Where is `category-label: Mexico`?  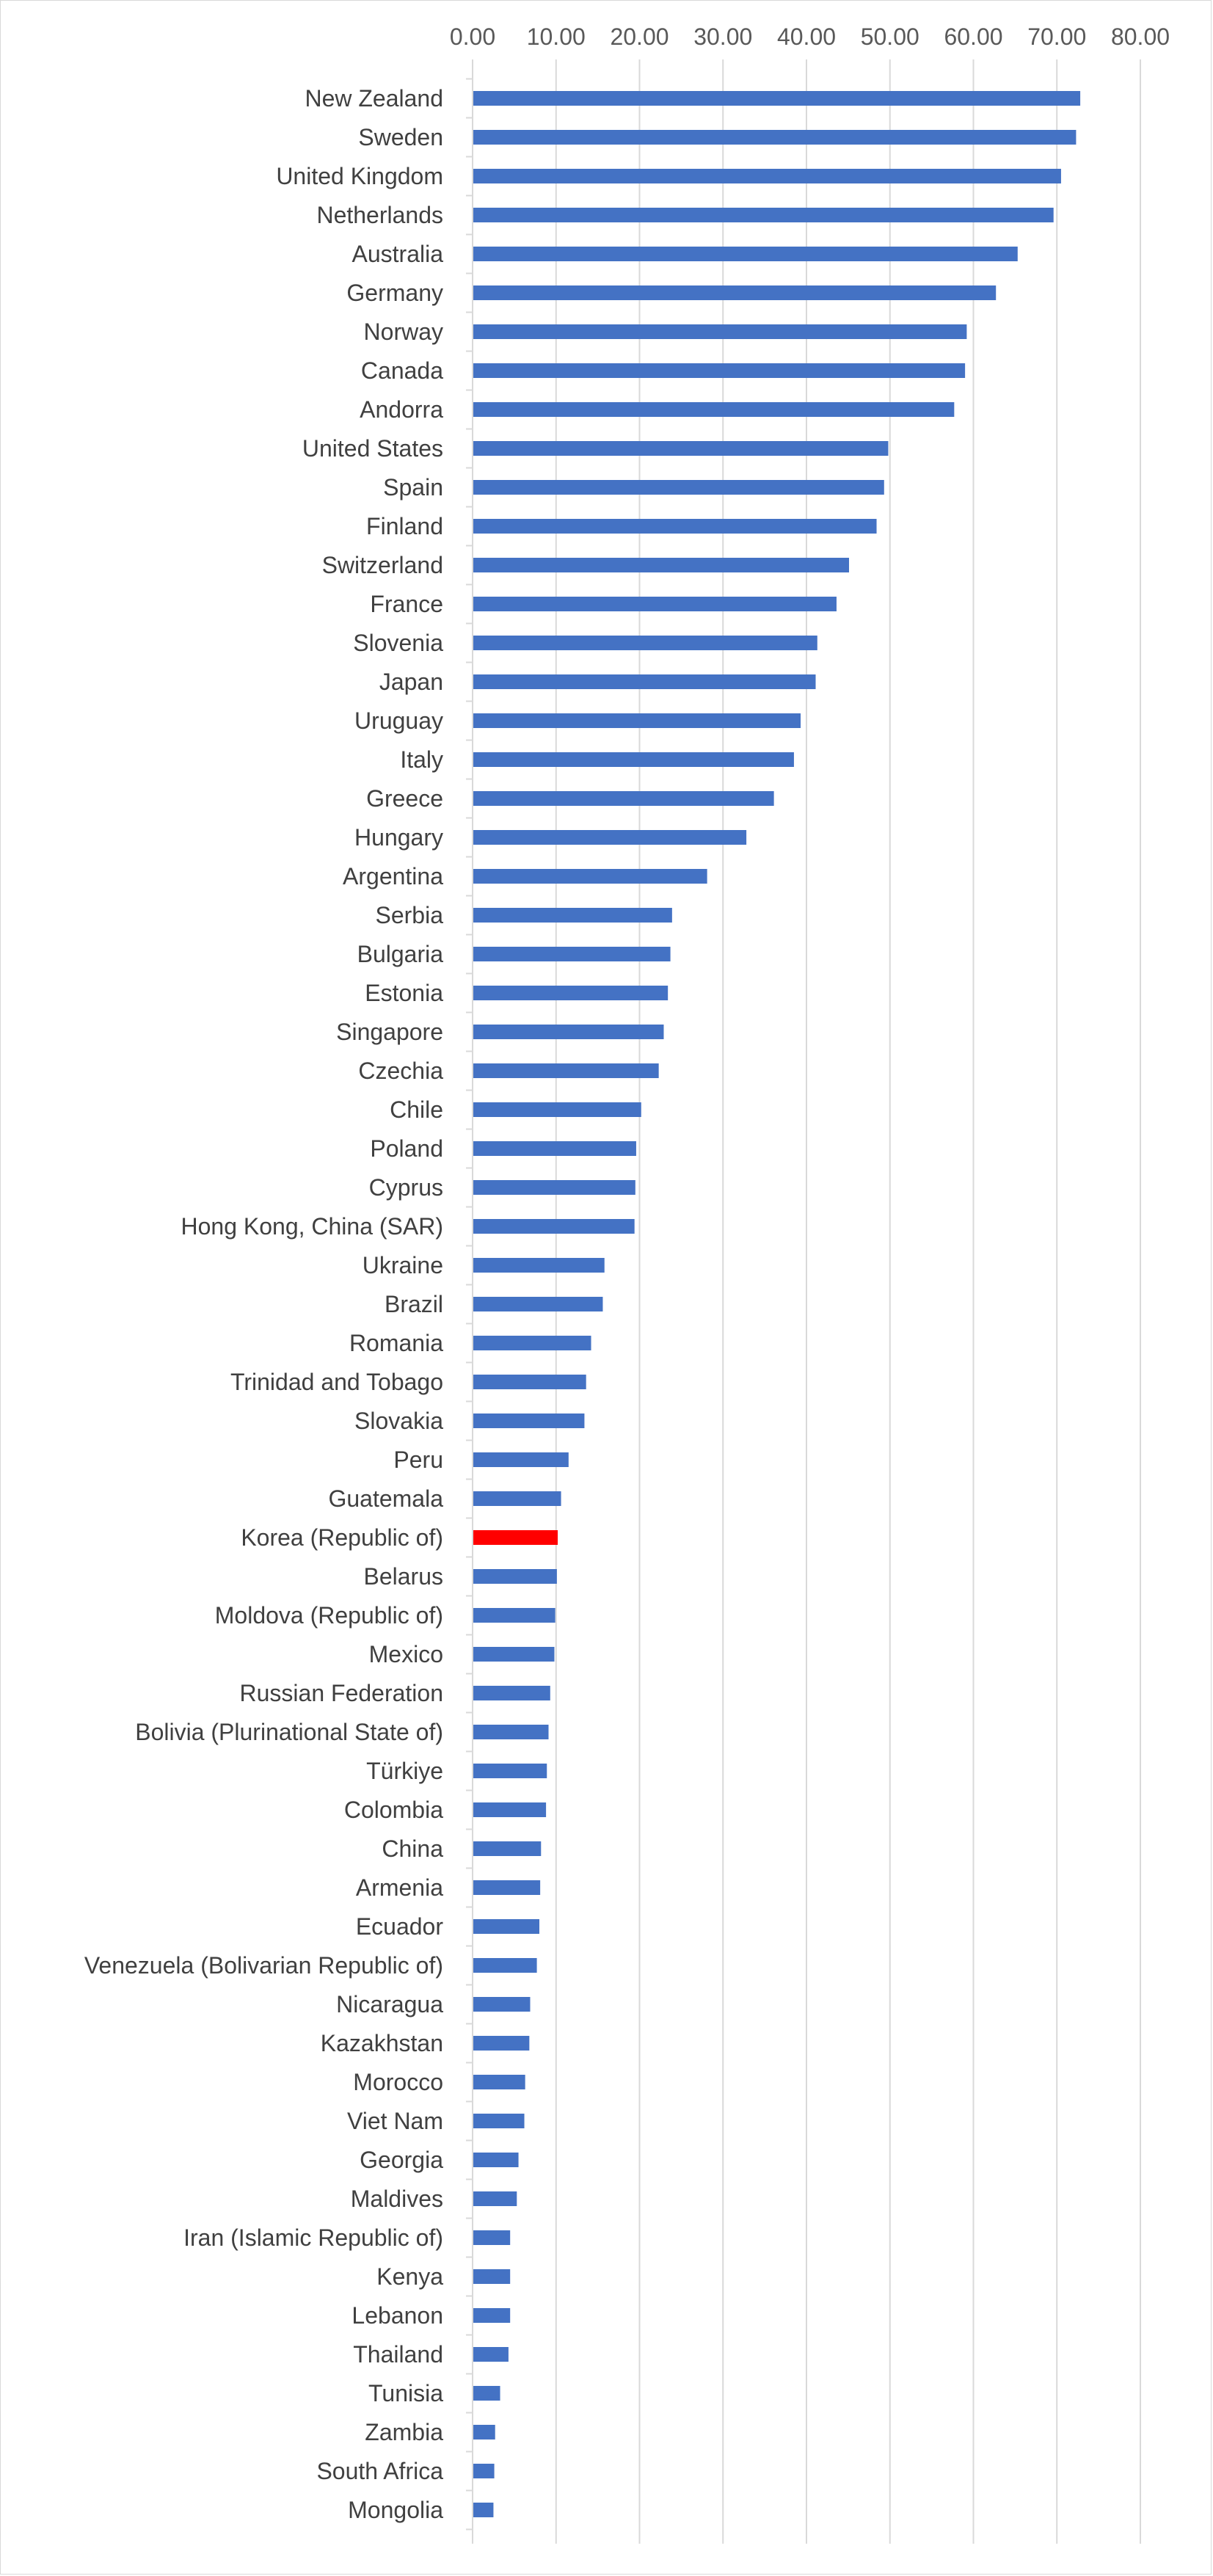 category-label: Mexico is located at coordinates (406, 1654).